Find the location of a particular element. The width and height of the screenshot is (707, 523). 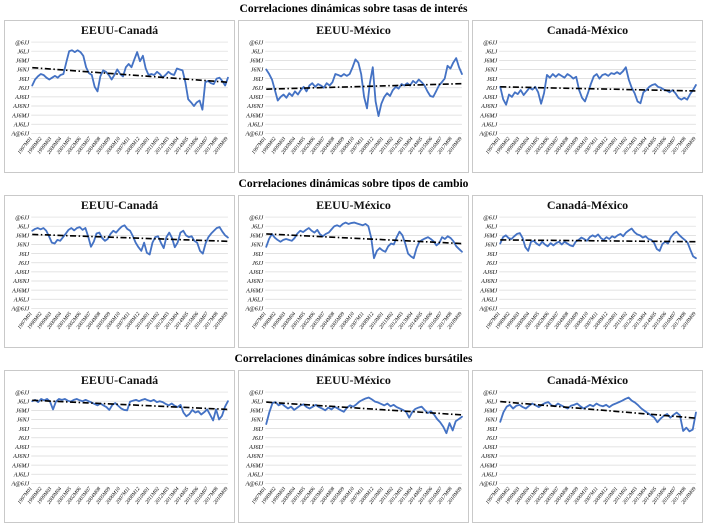

chart-title-bursatiles-eeuu-canada: EEUU-Canadá is located at coordinates (119, 380).